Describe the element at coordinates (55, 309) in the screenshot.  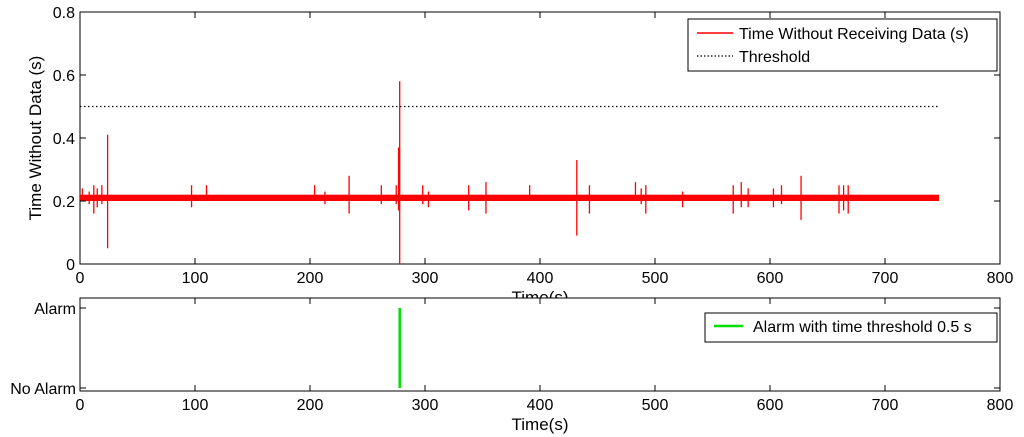
I see `bottom-y-tick-label: Alarm` at that location.